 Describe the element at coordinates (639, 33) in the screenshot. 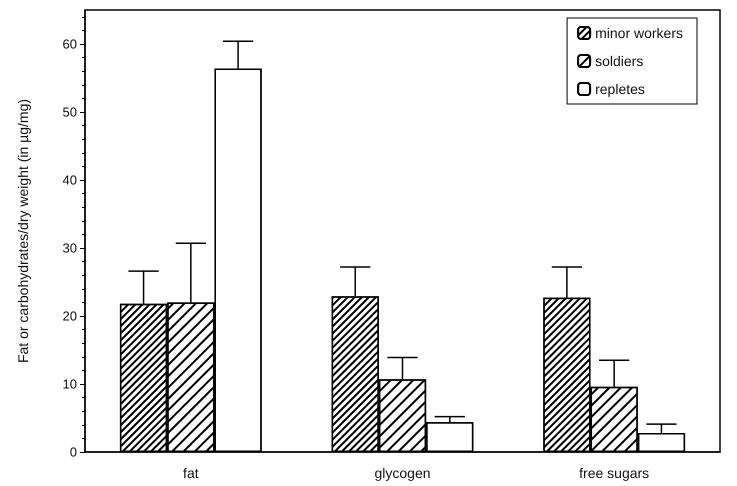

I see `legend-label: minor workers` at that location.